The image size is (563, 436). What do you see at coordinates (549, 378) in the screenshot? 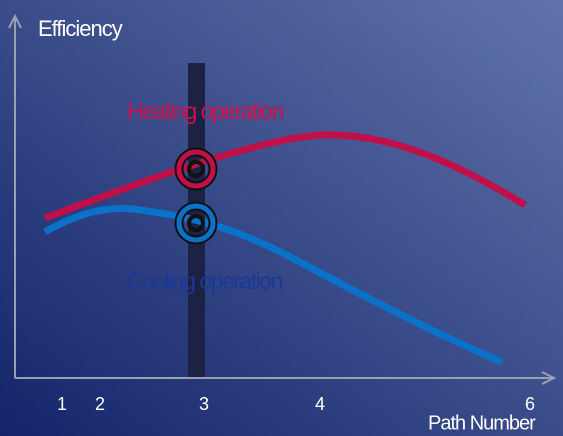
I see `x-arrow` at bounding box center [549, 378].